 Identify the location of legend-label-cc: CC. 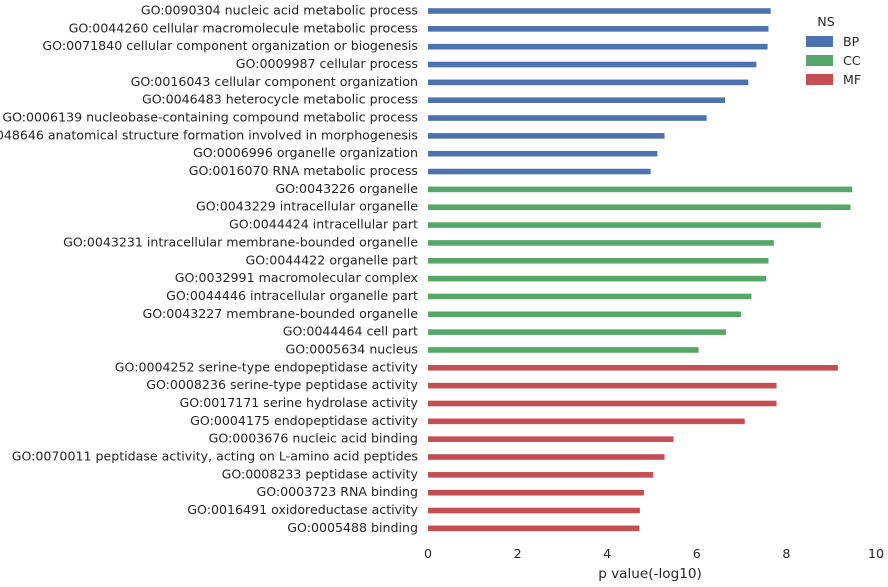
(852, 60).